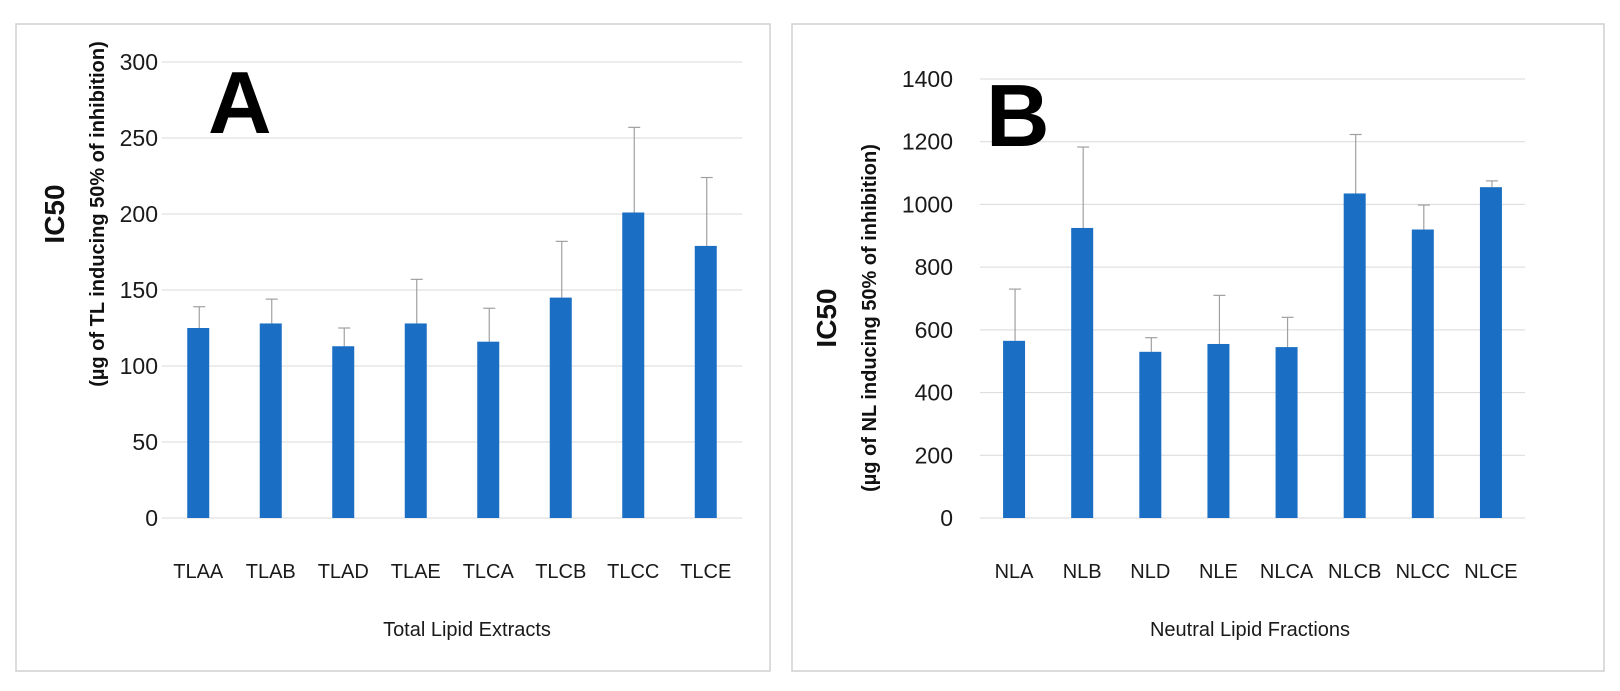 This screenshot has width=1620, height=691. I want to click on panel-b-y-tick-label: 1200, so click(927, 142).